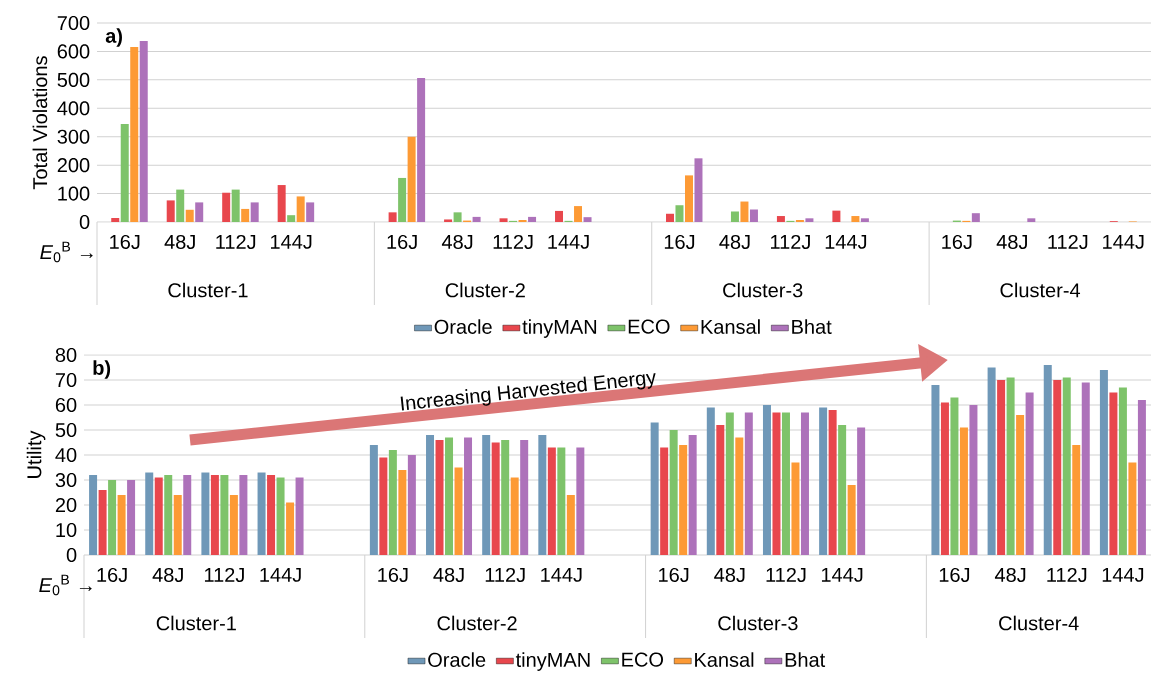 Image resolution: width=1151 pixels, height=675 pixels. What do you see at coordinates (66, 505) in the screenshot?
I see `y-tick-label: 20` at bounding box center [66, 505].